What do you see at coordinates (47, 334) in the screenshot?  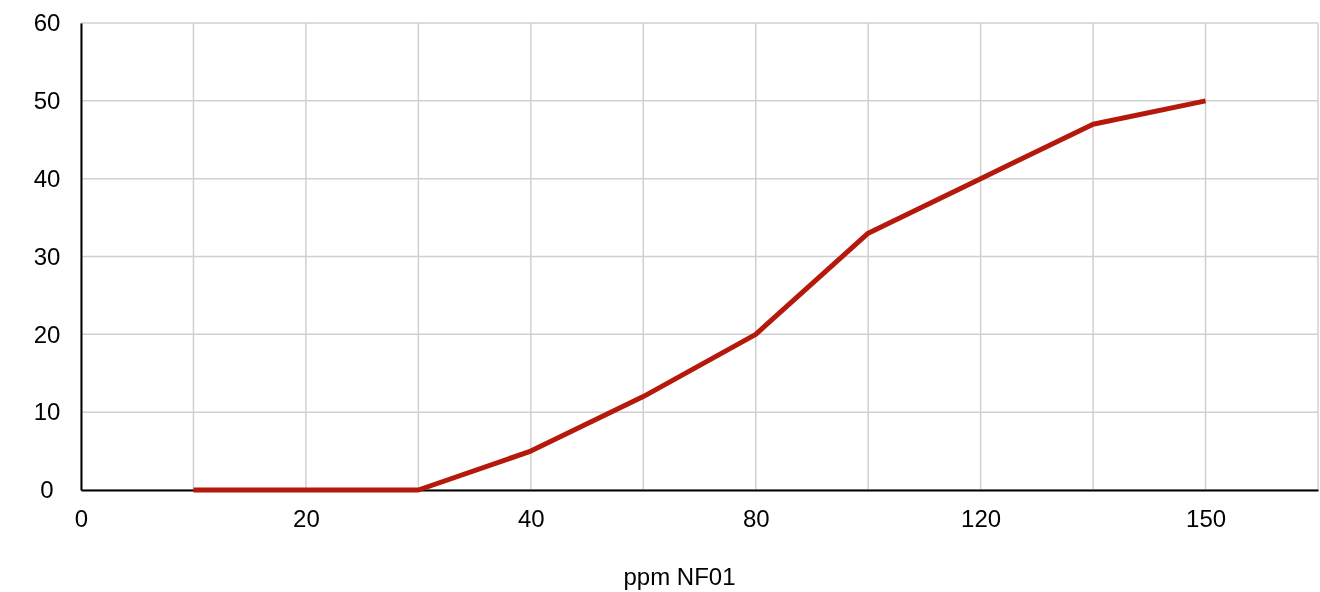 I see `y-tick-label: 20` at bounding box center [47, 334].